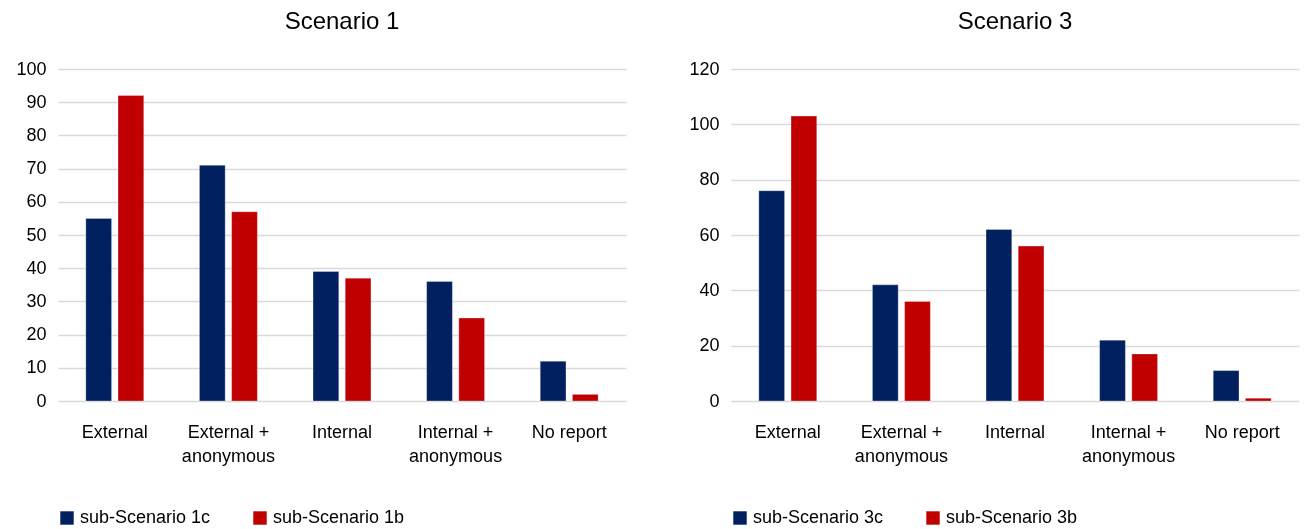 This screenshot has height=529, width=1309. What do you see at coordinates (339, 517) in the screenshot?
I see `legend-label: sub-Scenario 1b` at bounding box center [339, 517].